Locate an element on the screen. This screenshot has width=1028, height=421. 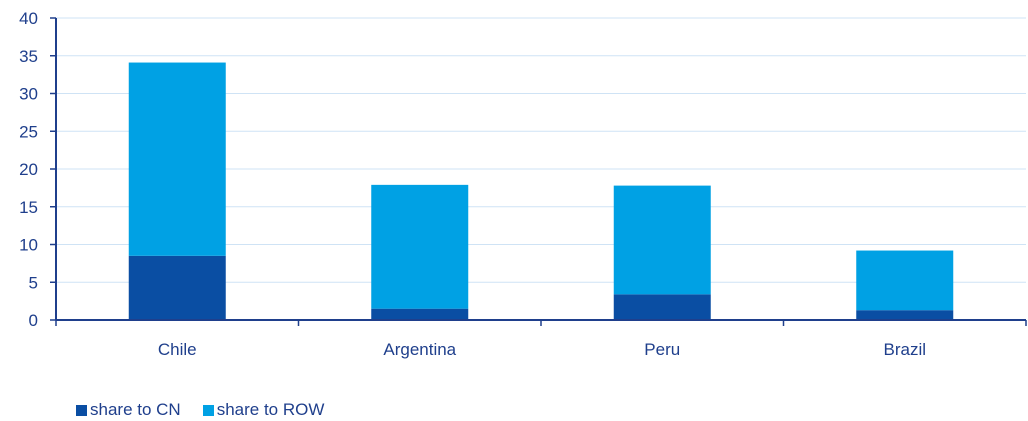
y-tick-label: 25 is located at coordinates (28, 131).